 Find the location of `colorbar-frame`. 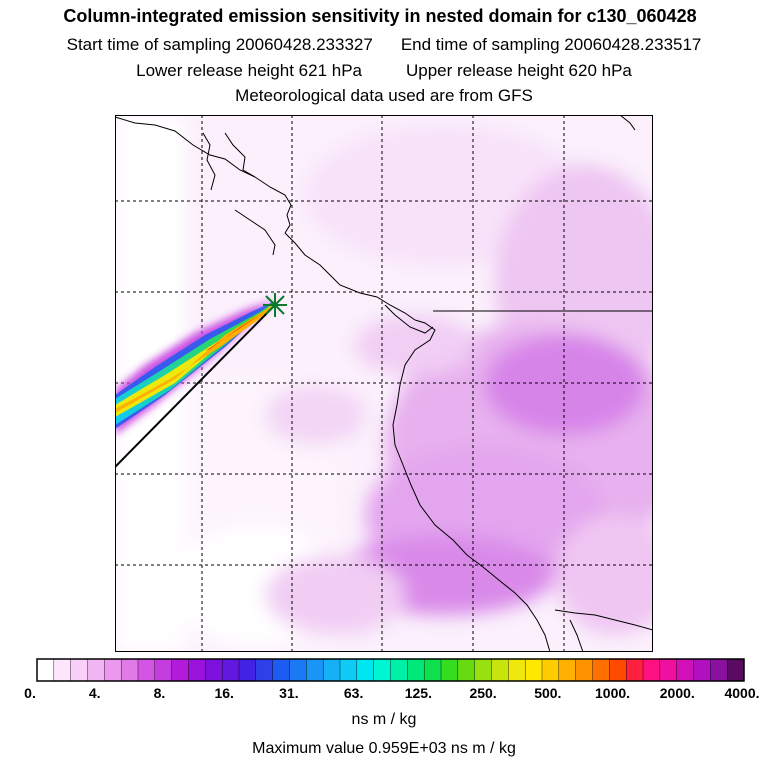

colorbar-frame is located at coordinates (390, 670).